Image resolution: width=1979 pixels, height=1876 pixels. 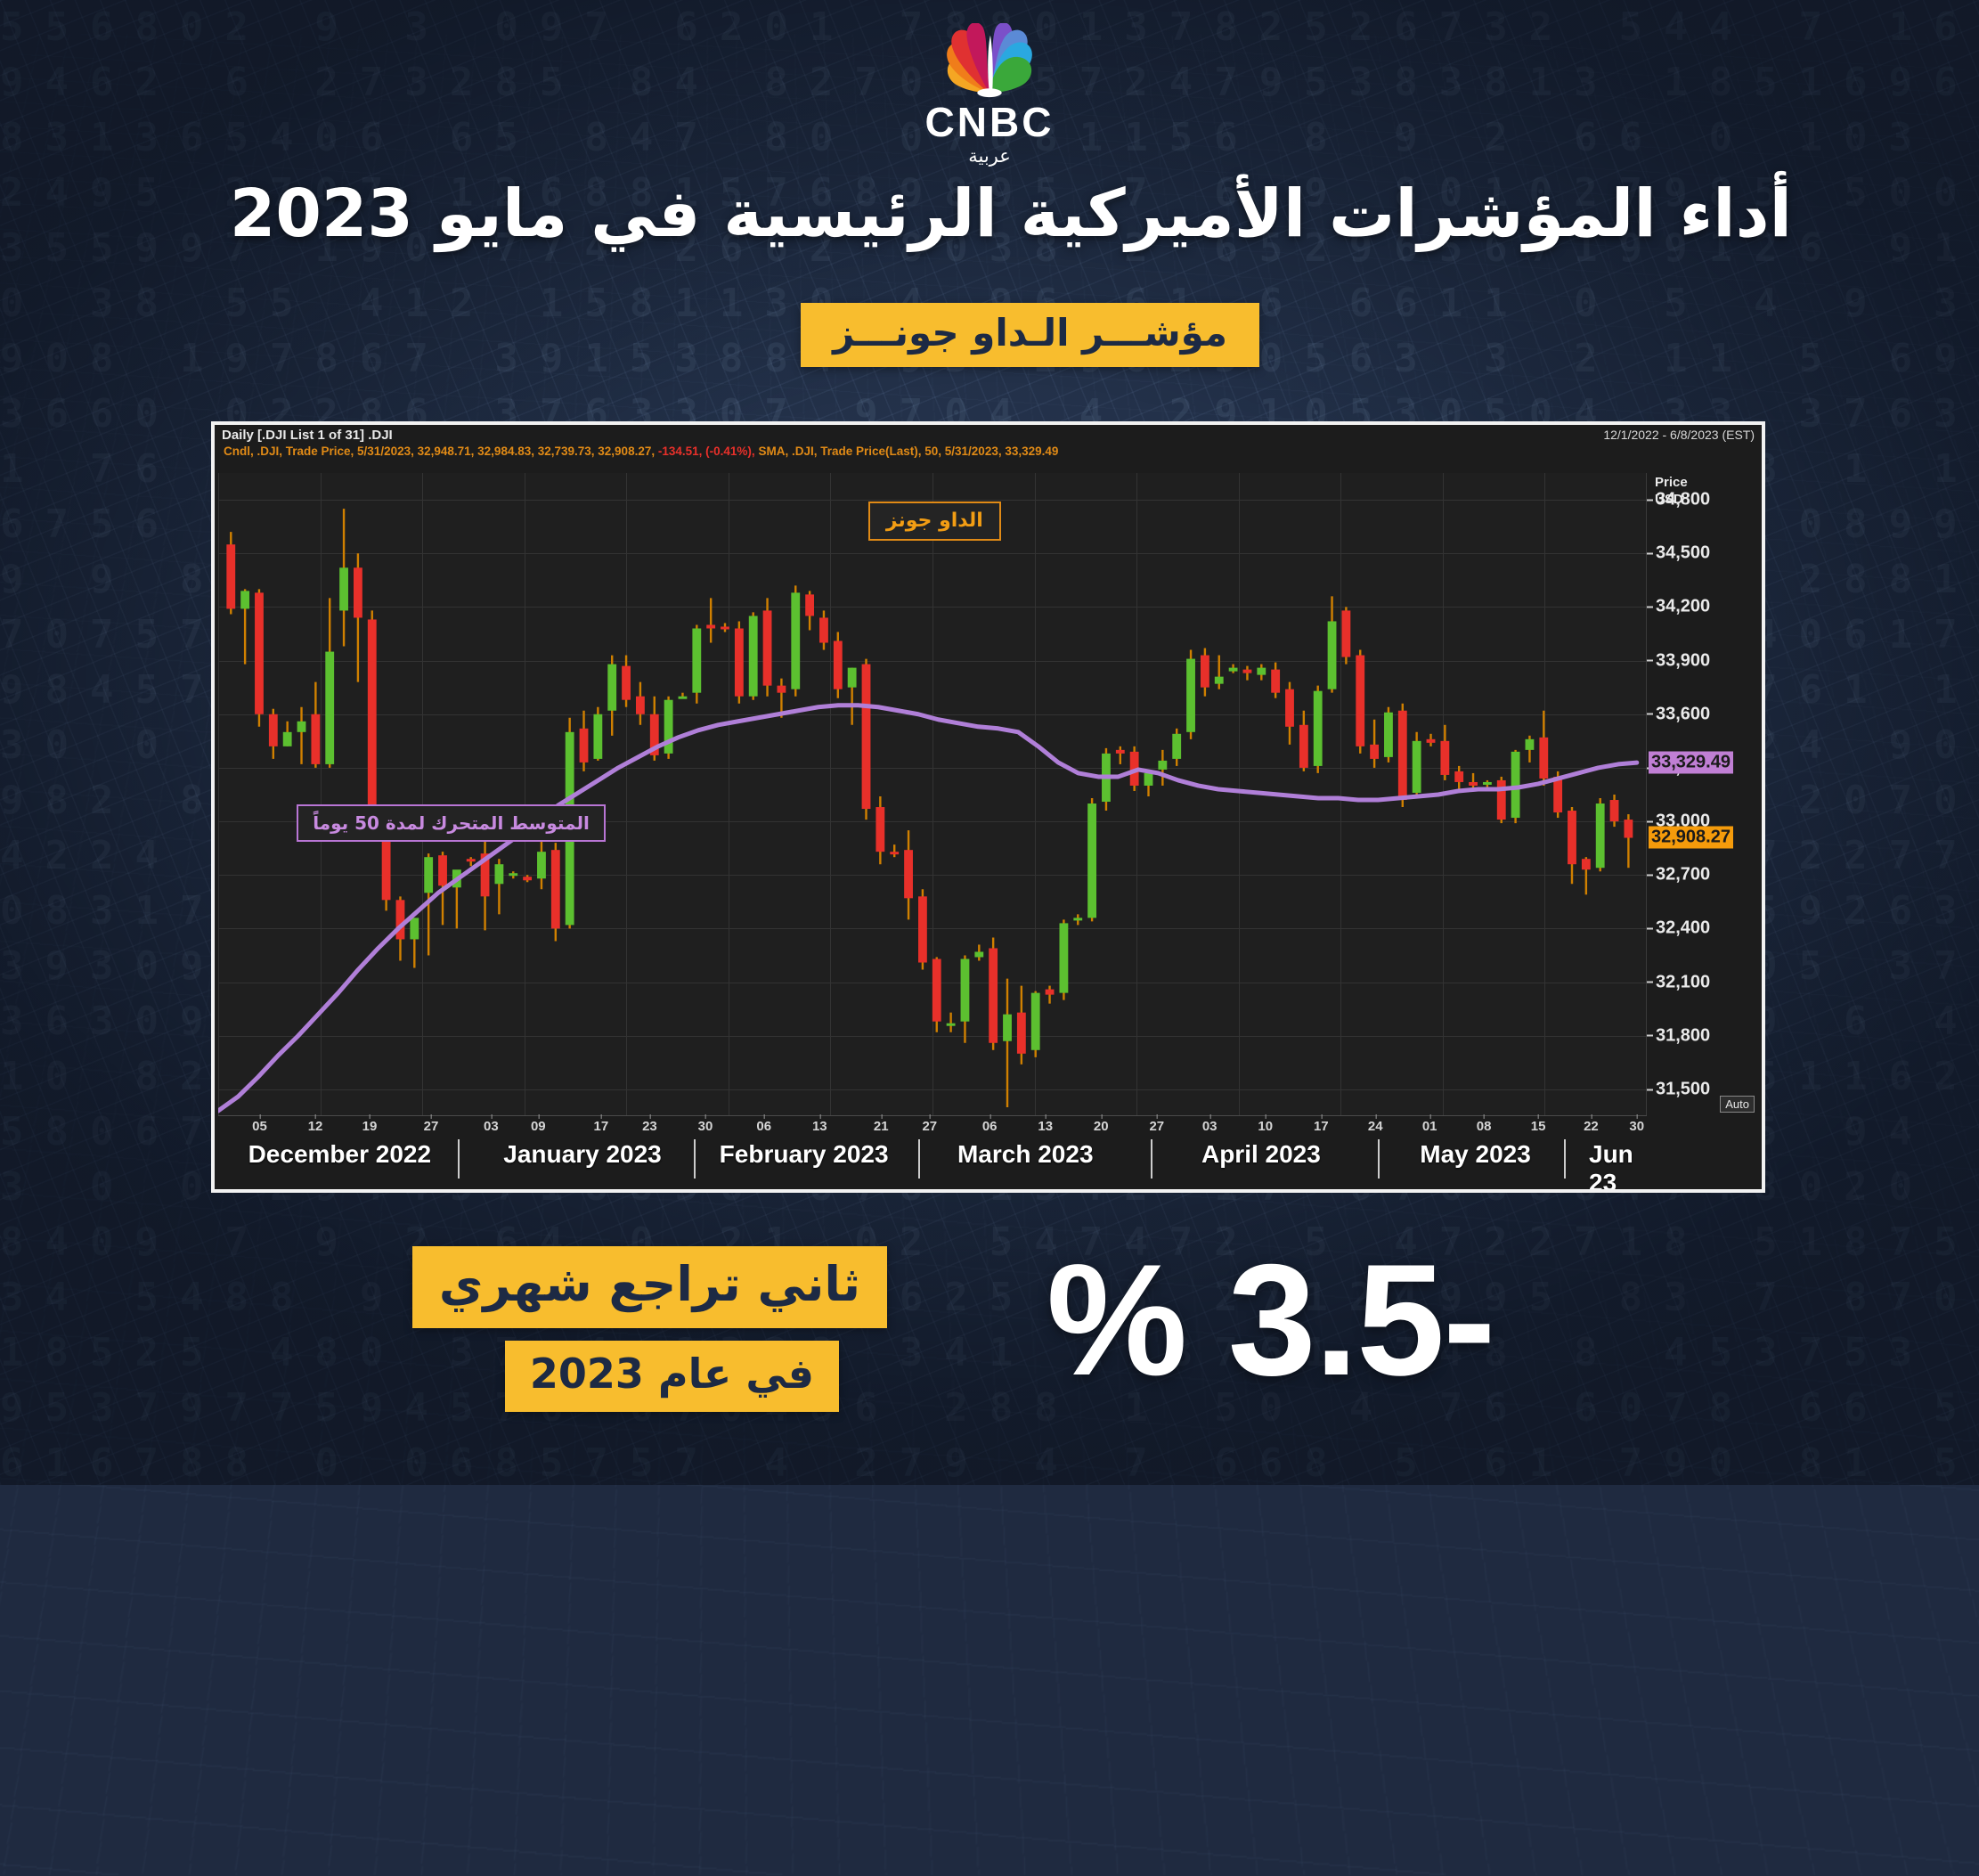 What do you see at coordinates (1678, 875) in the screenshot?
I see `price-tick-label: 32,700` at bounding box center [1678, 875].